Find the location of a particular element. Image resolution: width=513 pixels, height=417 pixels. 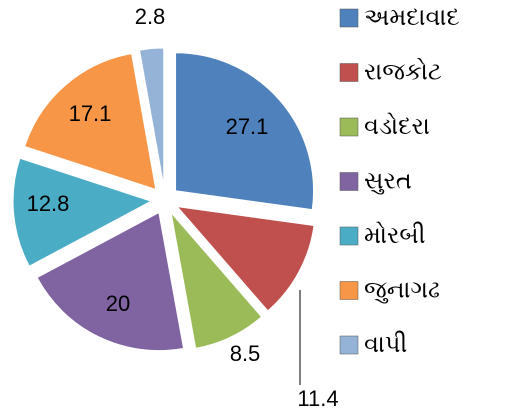

legend-label: વડોદરા is located at coordinates (397, 126).